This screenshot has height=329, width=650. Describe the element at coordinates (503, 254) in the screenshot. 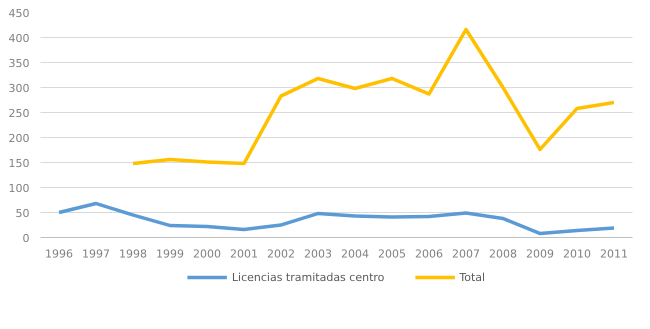

I see `x-tick-label: 2008` at that location.